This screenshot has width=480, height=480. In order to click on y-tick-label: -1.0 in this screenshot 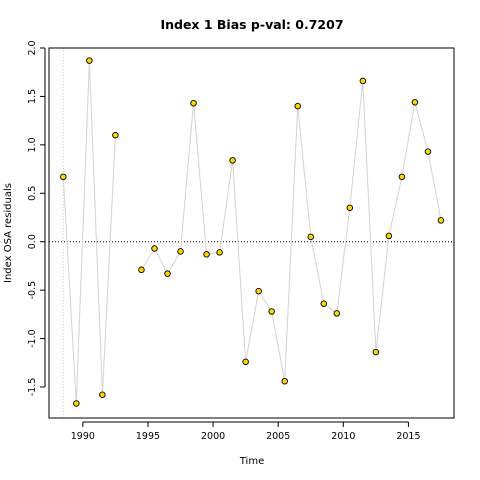, I will do `click(32, 338)`.